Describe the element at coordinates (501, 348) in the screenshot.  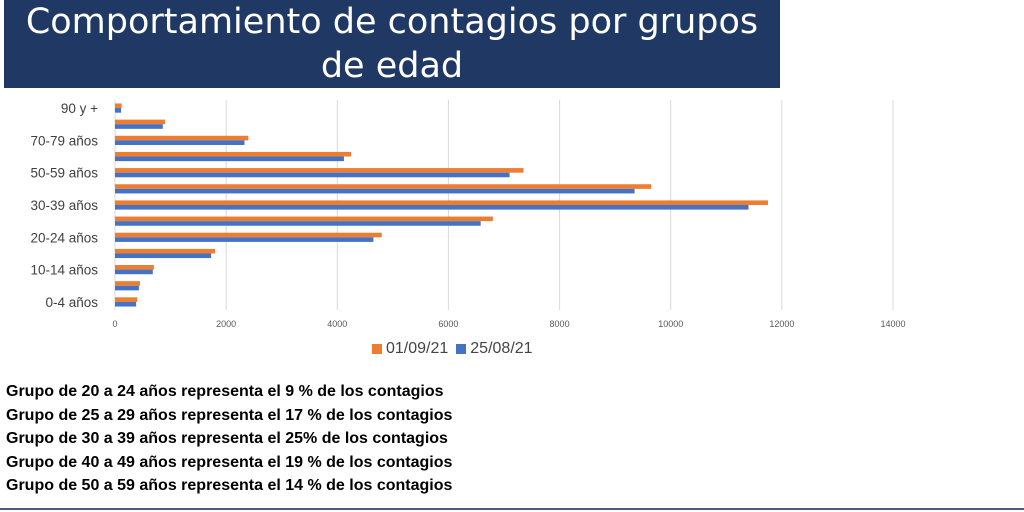
I see `legend-label-25-08-21: 25/08/21` at that location.